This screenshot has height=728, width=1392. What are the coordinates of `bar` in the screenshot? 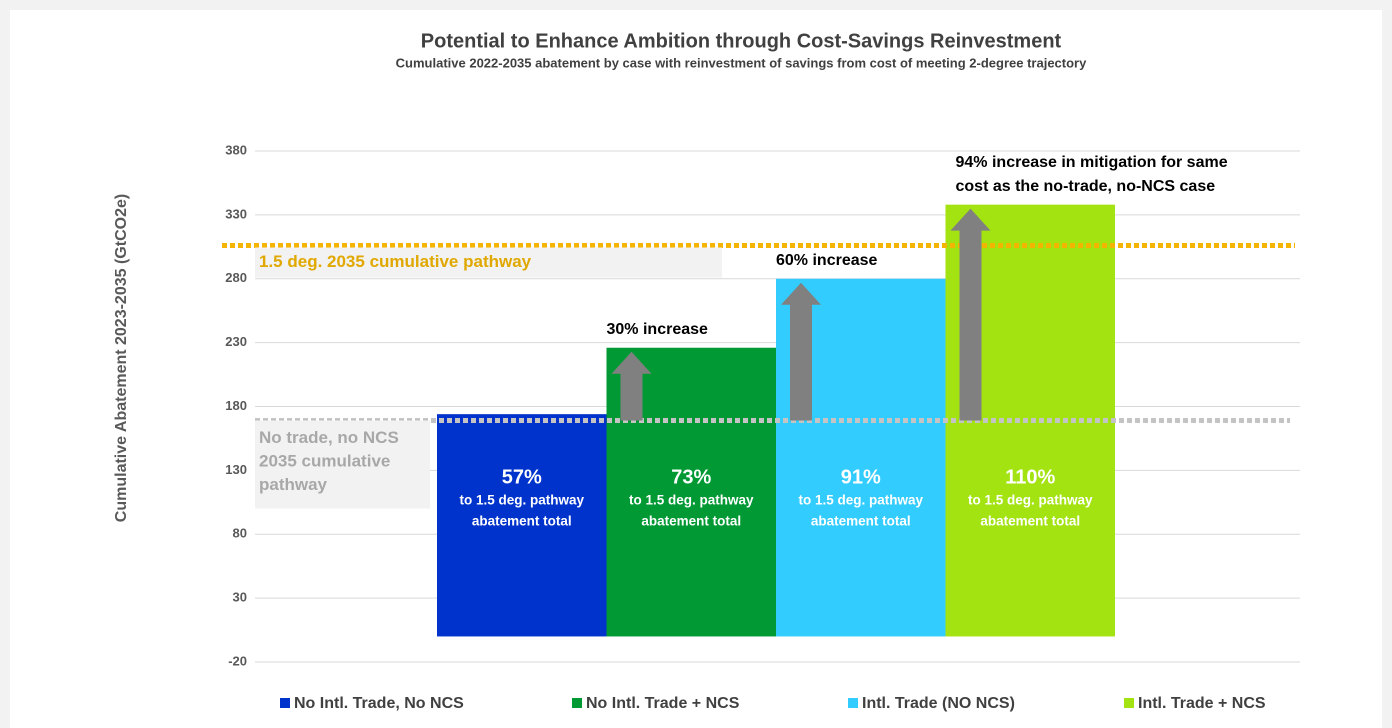 It's located at (522, 525).